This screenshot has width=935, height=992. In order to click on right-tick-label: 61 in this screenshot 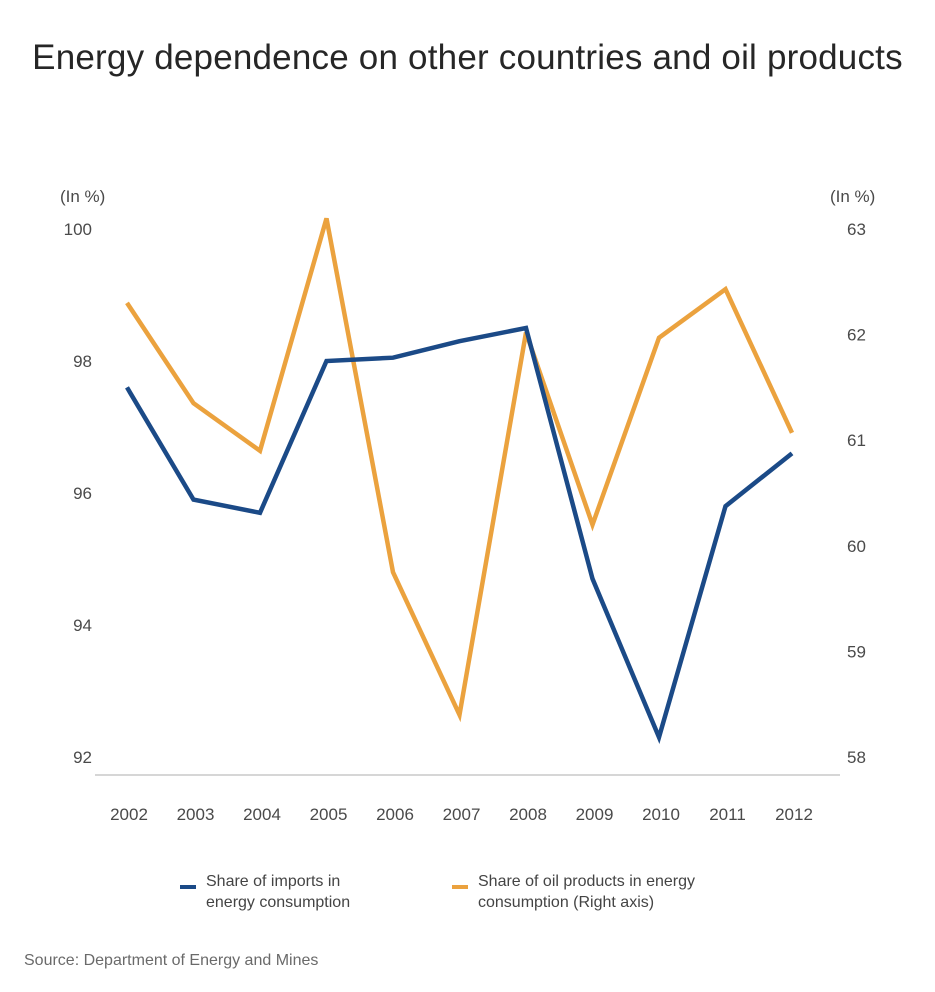, I will do `click(856, 440)`.